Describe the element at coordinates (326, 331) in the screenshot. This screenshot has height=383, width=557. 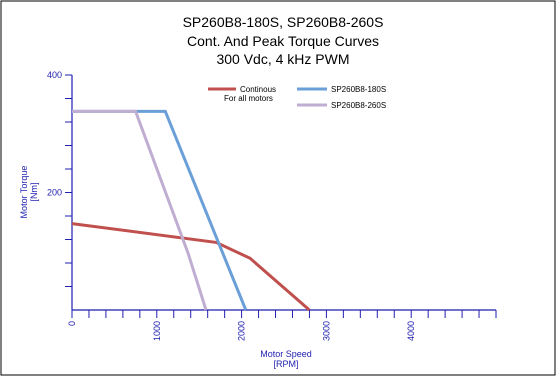
I see `x-tick-label-3000: 3000` at that location.